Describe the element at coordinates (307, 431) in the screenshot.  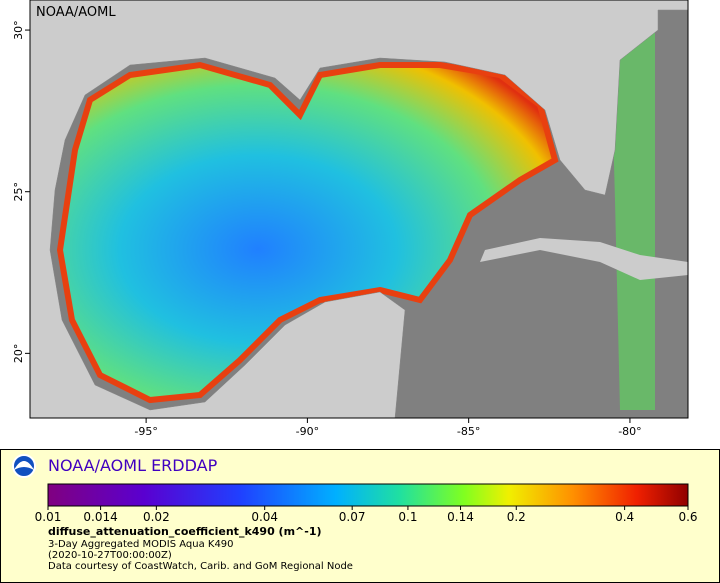
I see `x-tick-label: -90°` at that location.